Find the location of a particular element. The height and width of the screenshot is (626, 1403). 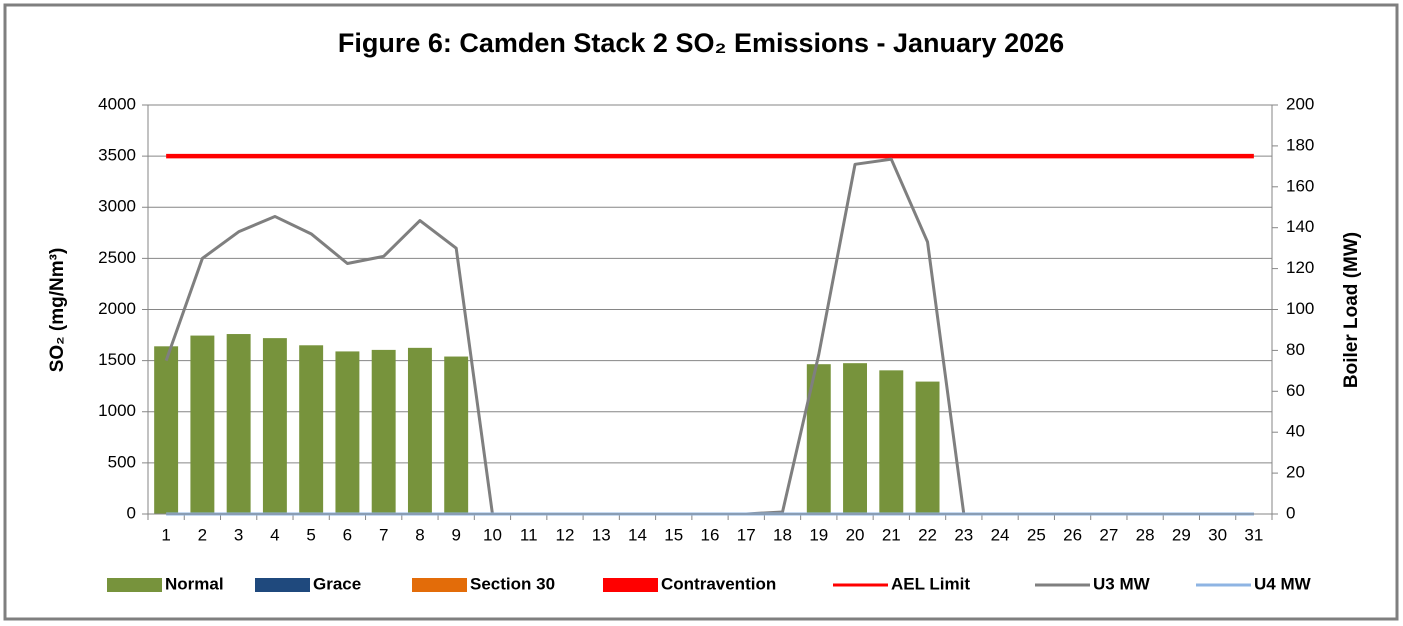

legend-label: Grace is located at coordinates (337, 583).